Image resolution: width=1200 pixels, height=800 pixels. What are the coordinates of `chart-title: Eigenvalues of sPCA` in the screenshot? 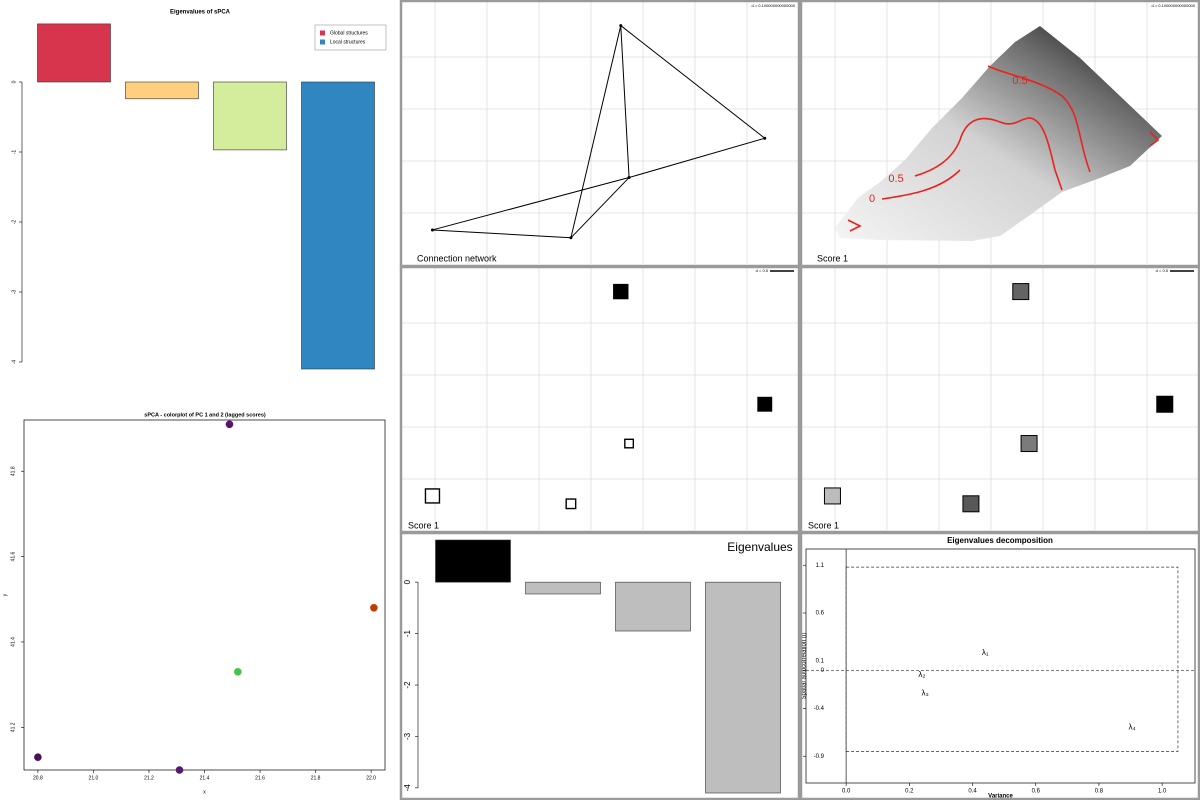 It's located at (200, 13).